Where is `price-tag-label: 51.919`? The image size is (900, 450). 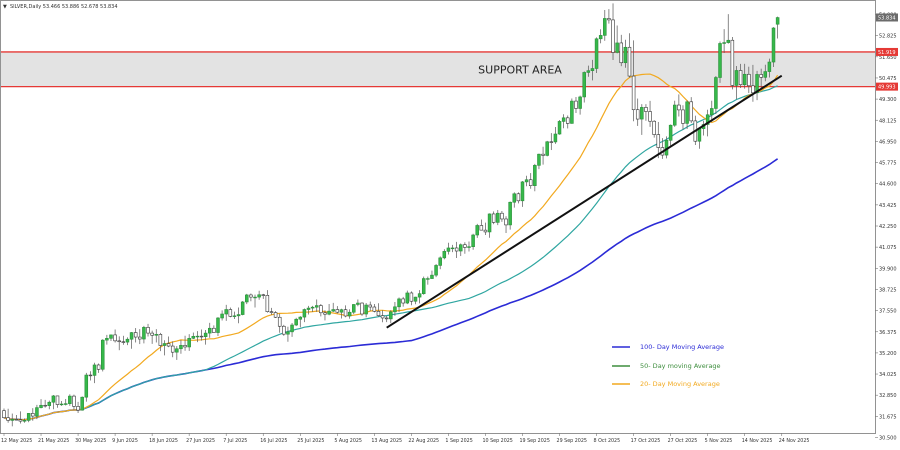
price-tag-label: 51.919 is located at coordinates (887, 53).